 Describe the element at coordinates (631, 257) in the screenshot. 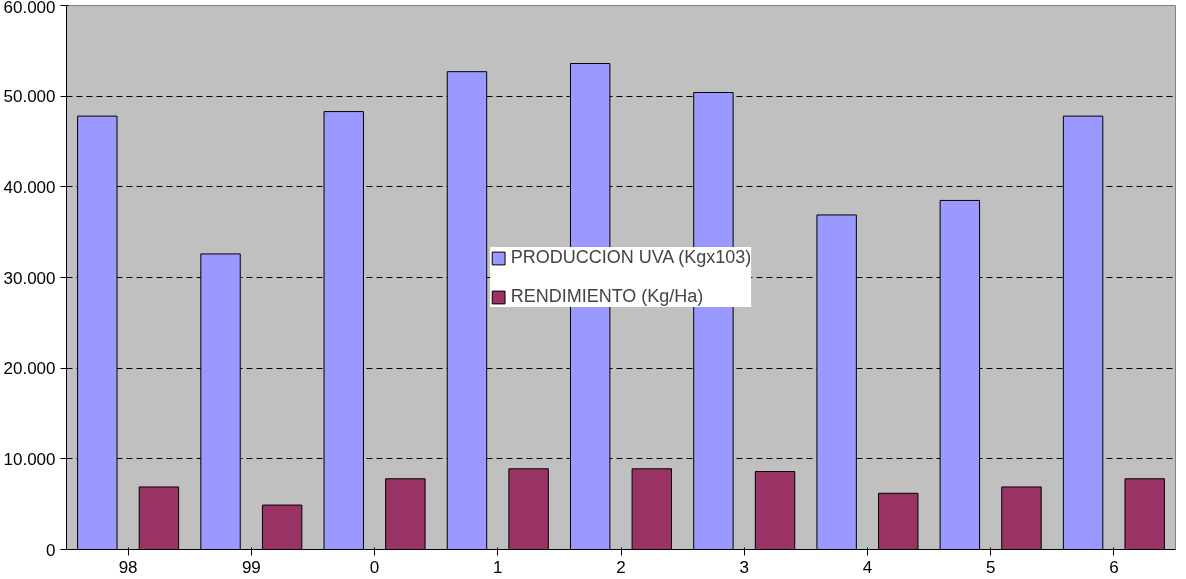

I see `legend-label: PRODUCCION UVA (Kgx103)` at that location.